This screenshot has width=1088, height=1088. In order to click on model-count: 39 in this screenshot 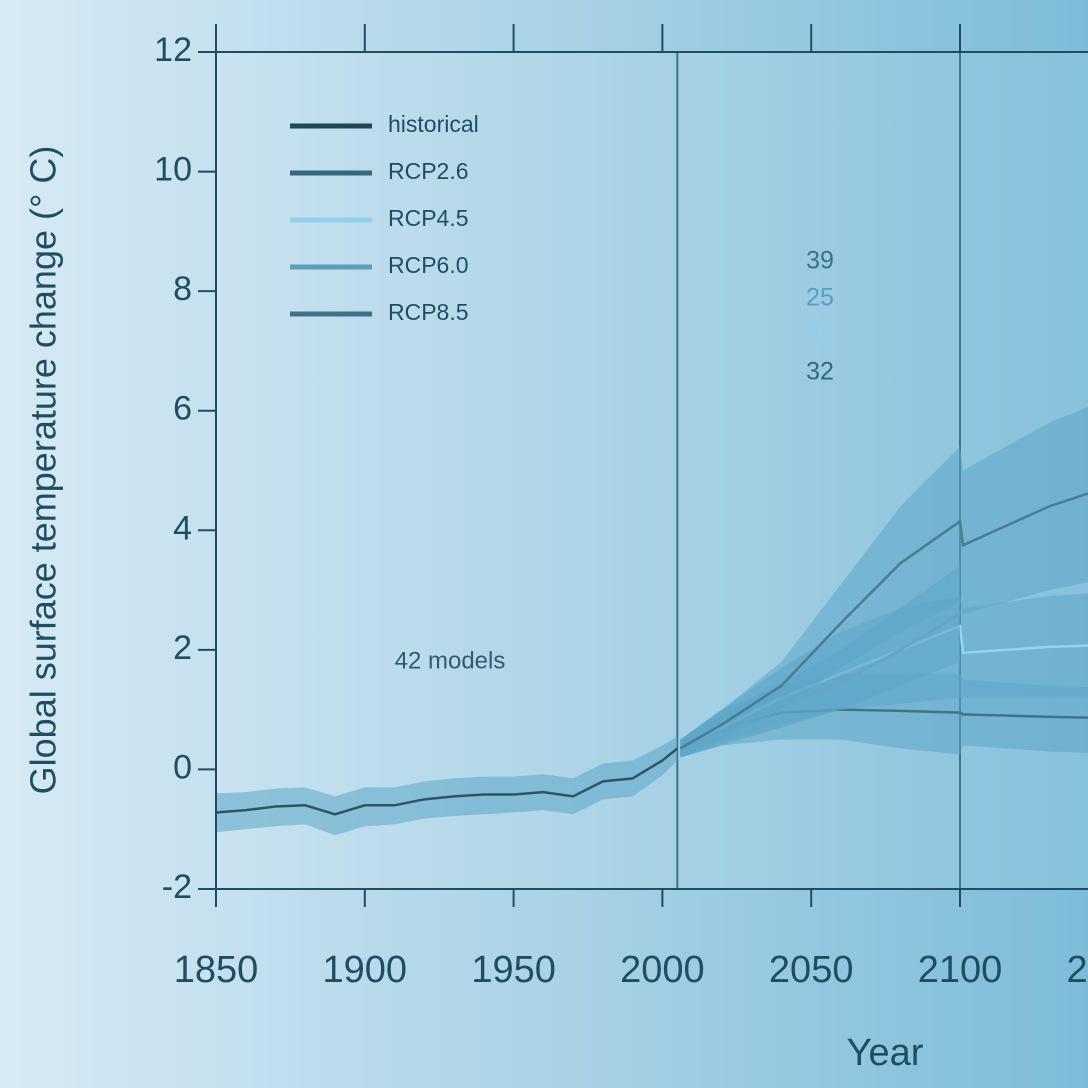, I will do `click(820, 261)`.